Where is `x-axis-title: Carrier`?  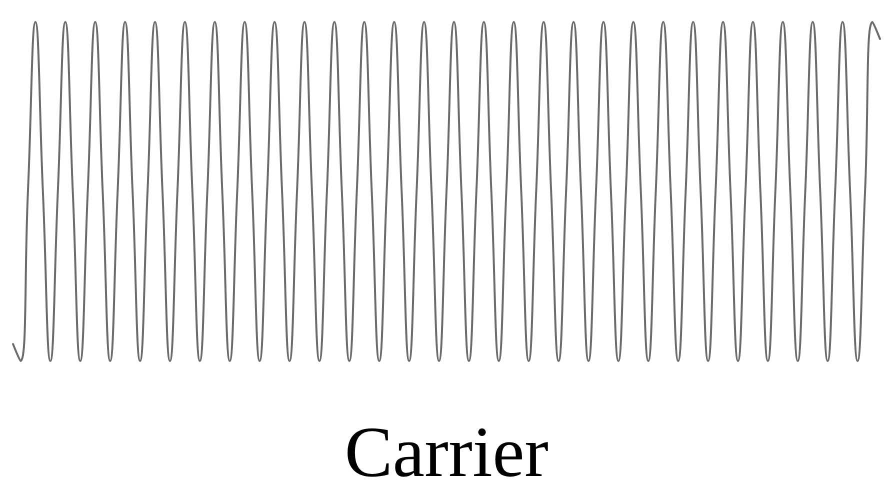 x-axis-title: Carrier is located at coordinates (446, 452).